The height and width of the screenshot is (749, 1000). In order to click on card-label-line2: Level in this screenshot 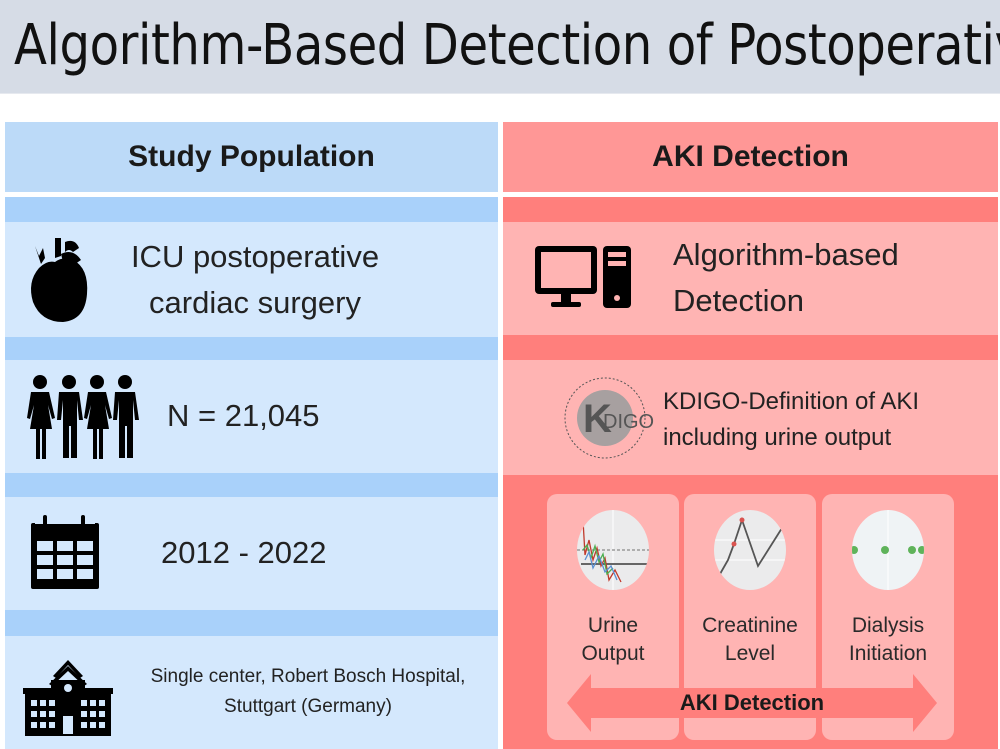, I will do `click(750, 653)`.